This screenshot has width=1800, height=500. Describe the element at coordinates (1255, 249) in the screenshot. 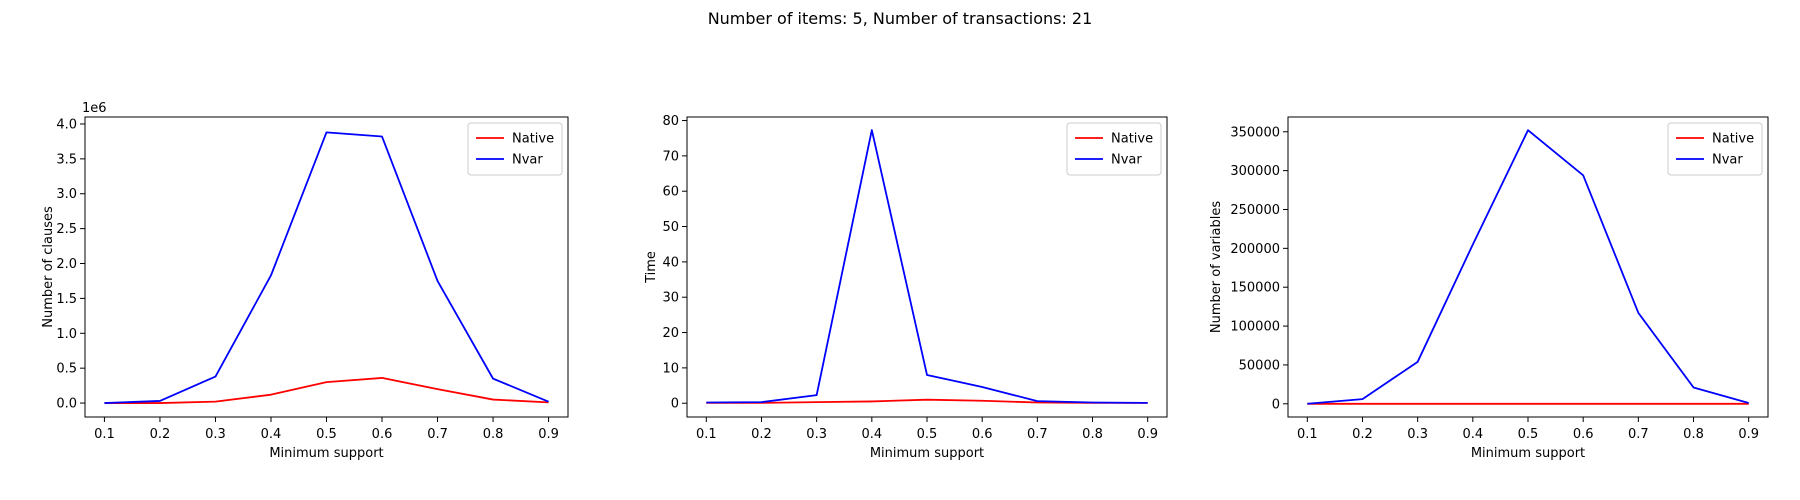

I see `y-tick-label: 200000` at that location.